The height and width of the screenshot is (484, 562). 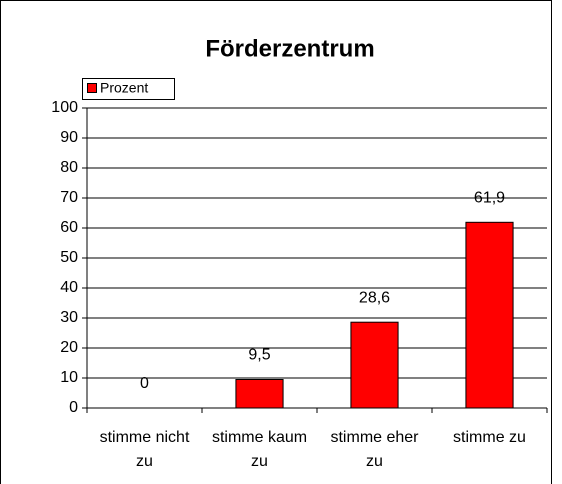 What do you see at coordinates (69, 347) in the screenshot?
I see `y-tick-label: 20` at bounding box center [69, 347].